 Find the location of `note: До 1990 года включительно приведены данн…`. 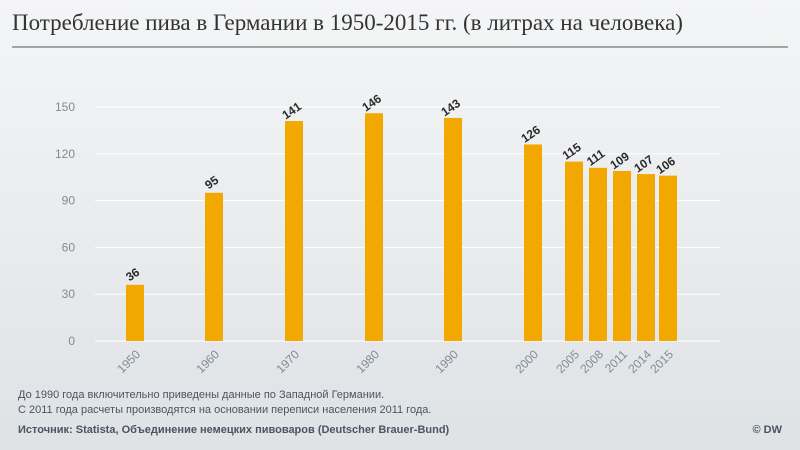

note: До 1990 года включительно приведены данн… is located at coordinates (201, 395).